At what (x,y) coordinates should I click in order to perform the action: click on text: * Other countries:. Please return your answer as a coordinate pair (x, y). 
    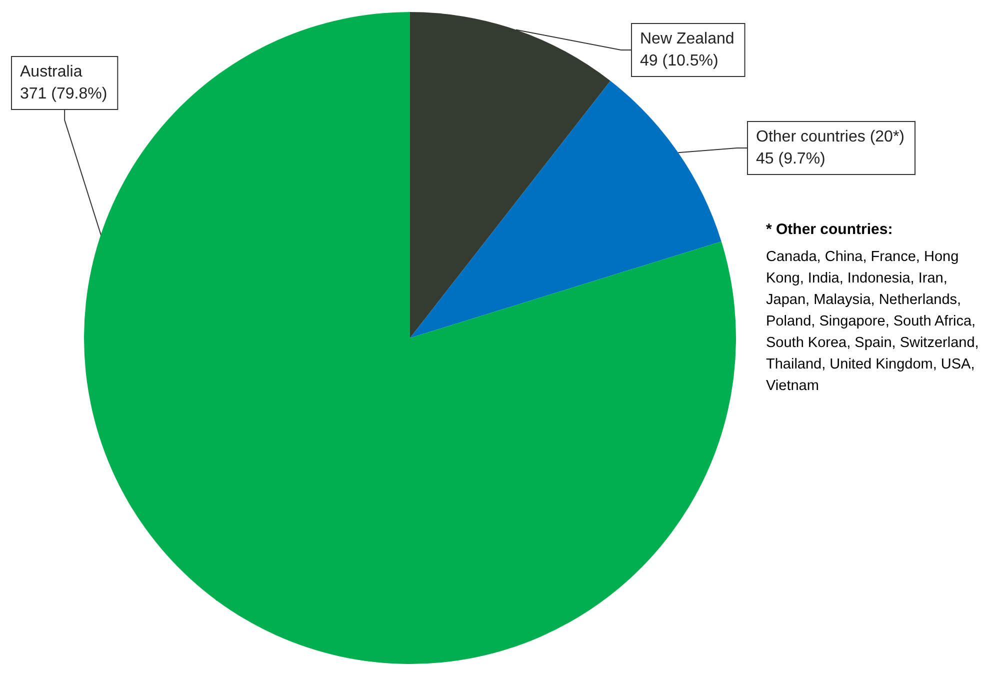
    Looking at the image, I should click on (829, 229).